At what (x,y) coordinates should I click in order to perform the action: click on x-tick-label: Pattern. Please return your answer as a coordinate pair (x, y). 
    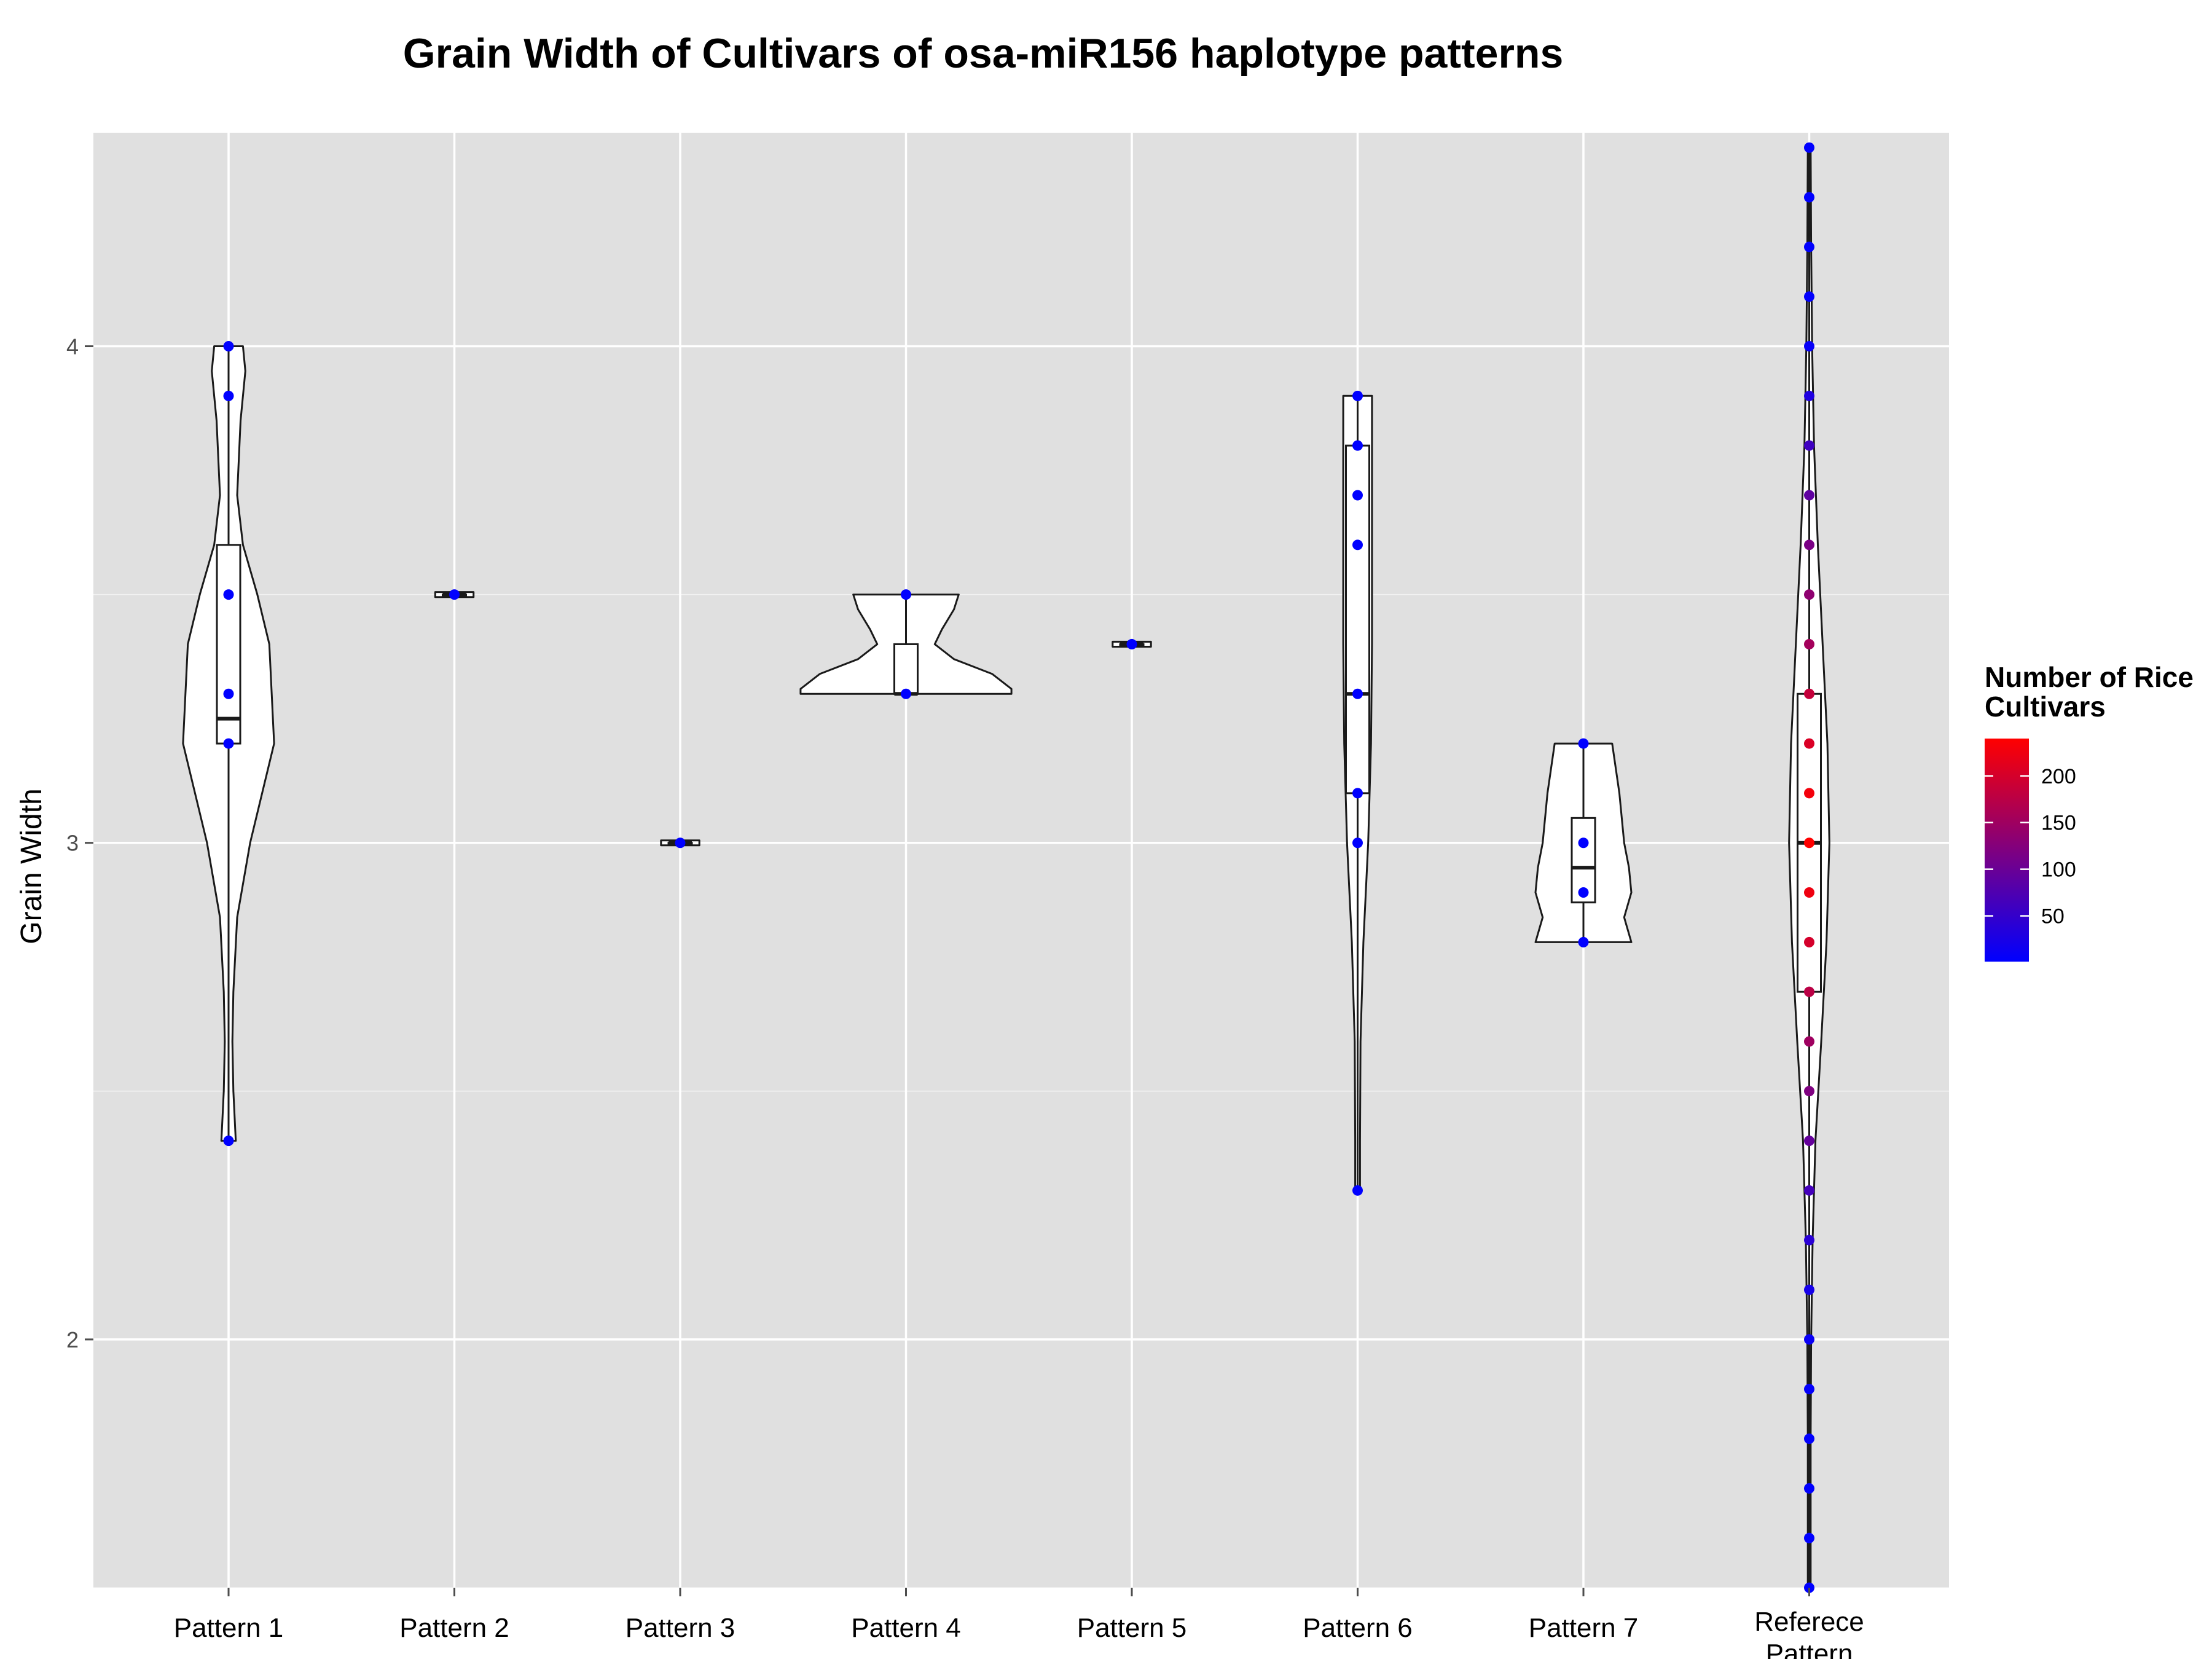
    Looking at the image, I should click on (1809, 1649).